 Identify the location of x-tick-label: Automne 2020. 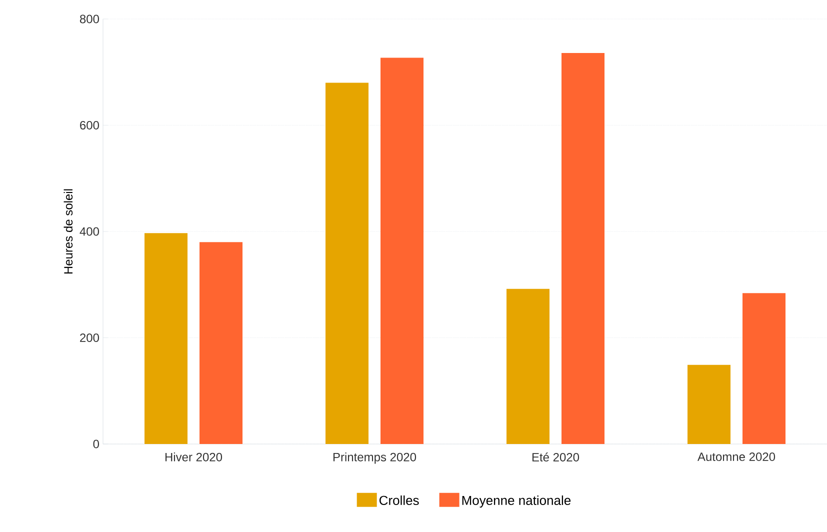
(736, 457).